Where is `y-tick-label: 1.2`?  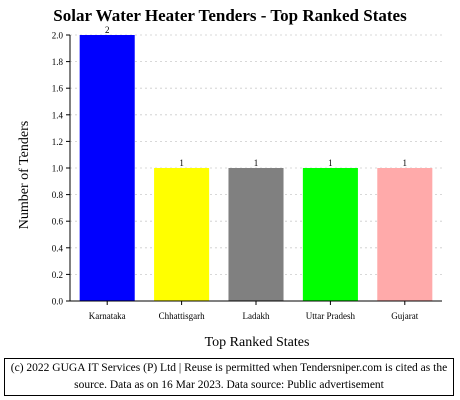 y-tick-label: 1.2 is located at coordinates (57, 142).